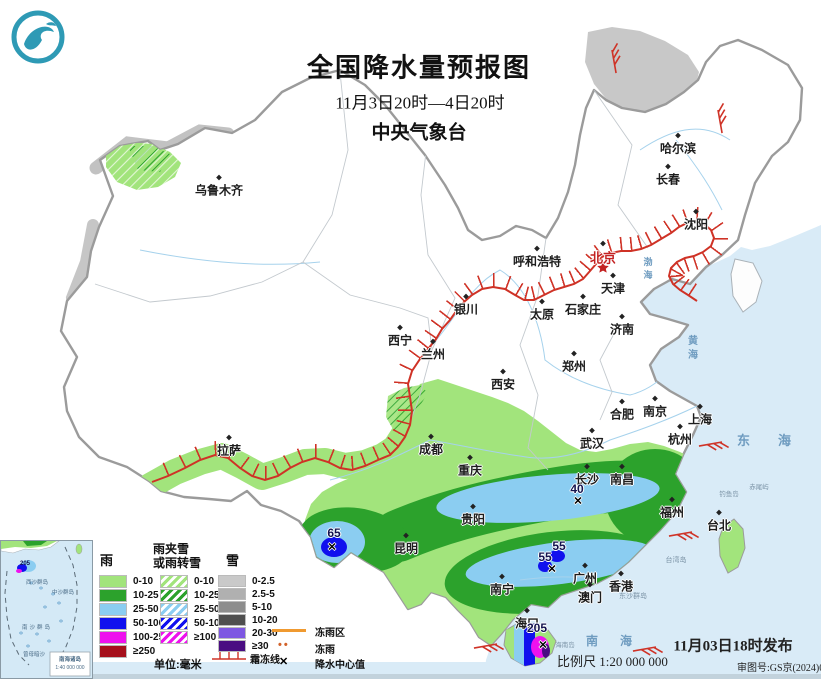 This screenshot has height=679, width=821. Describe the element at coordinates (622, 414) in the screenshot. I see `city-label: 合肥` at that location.